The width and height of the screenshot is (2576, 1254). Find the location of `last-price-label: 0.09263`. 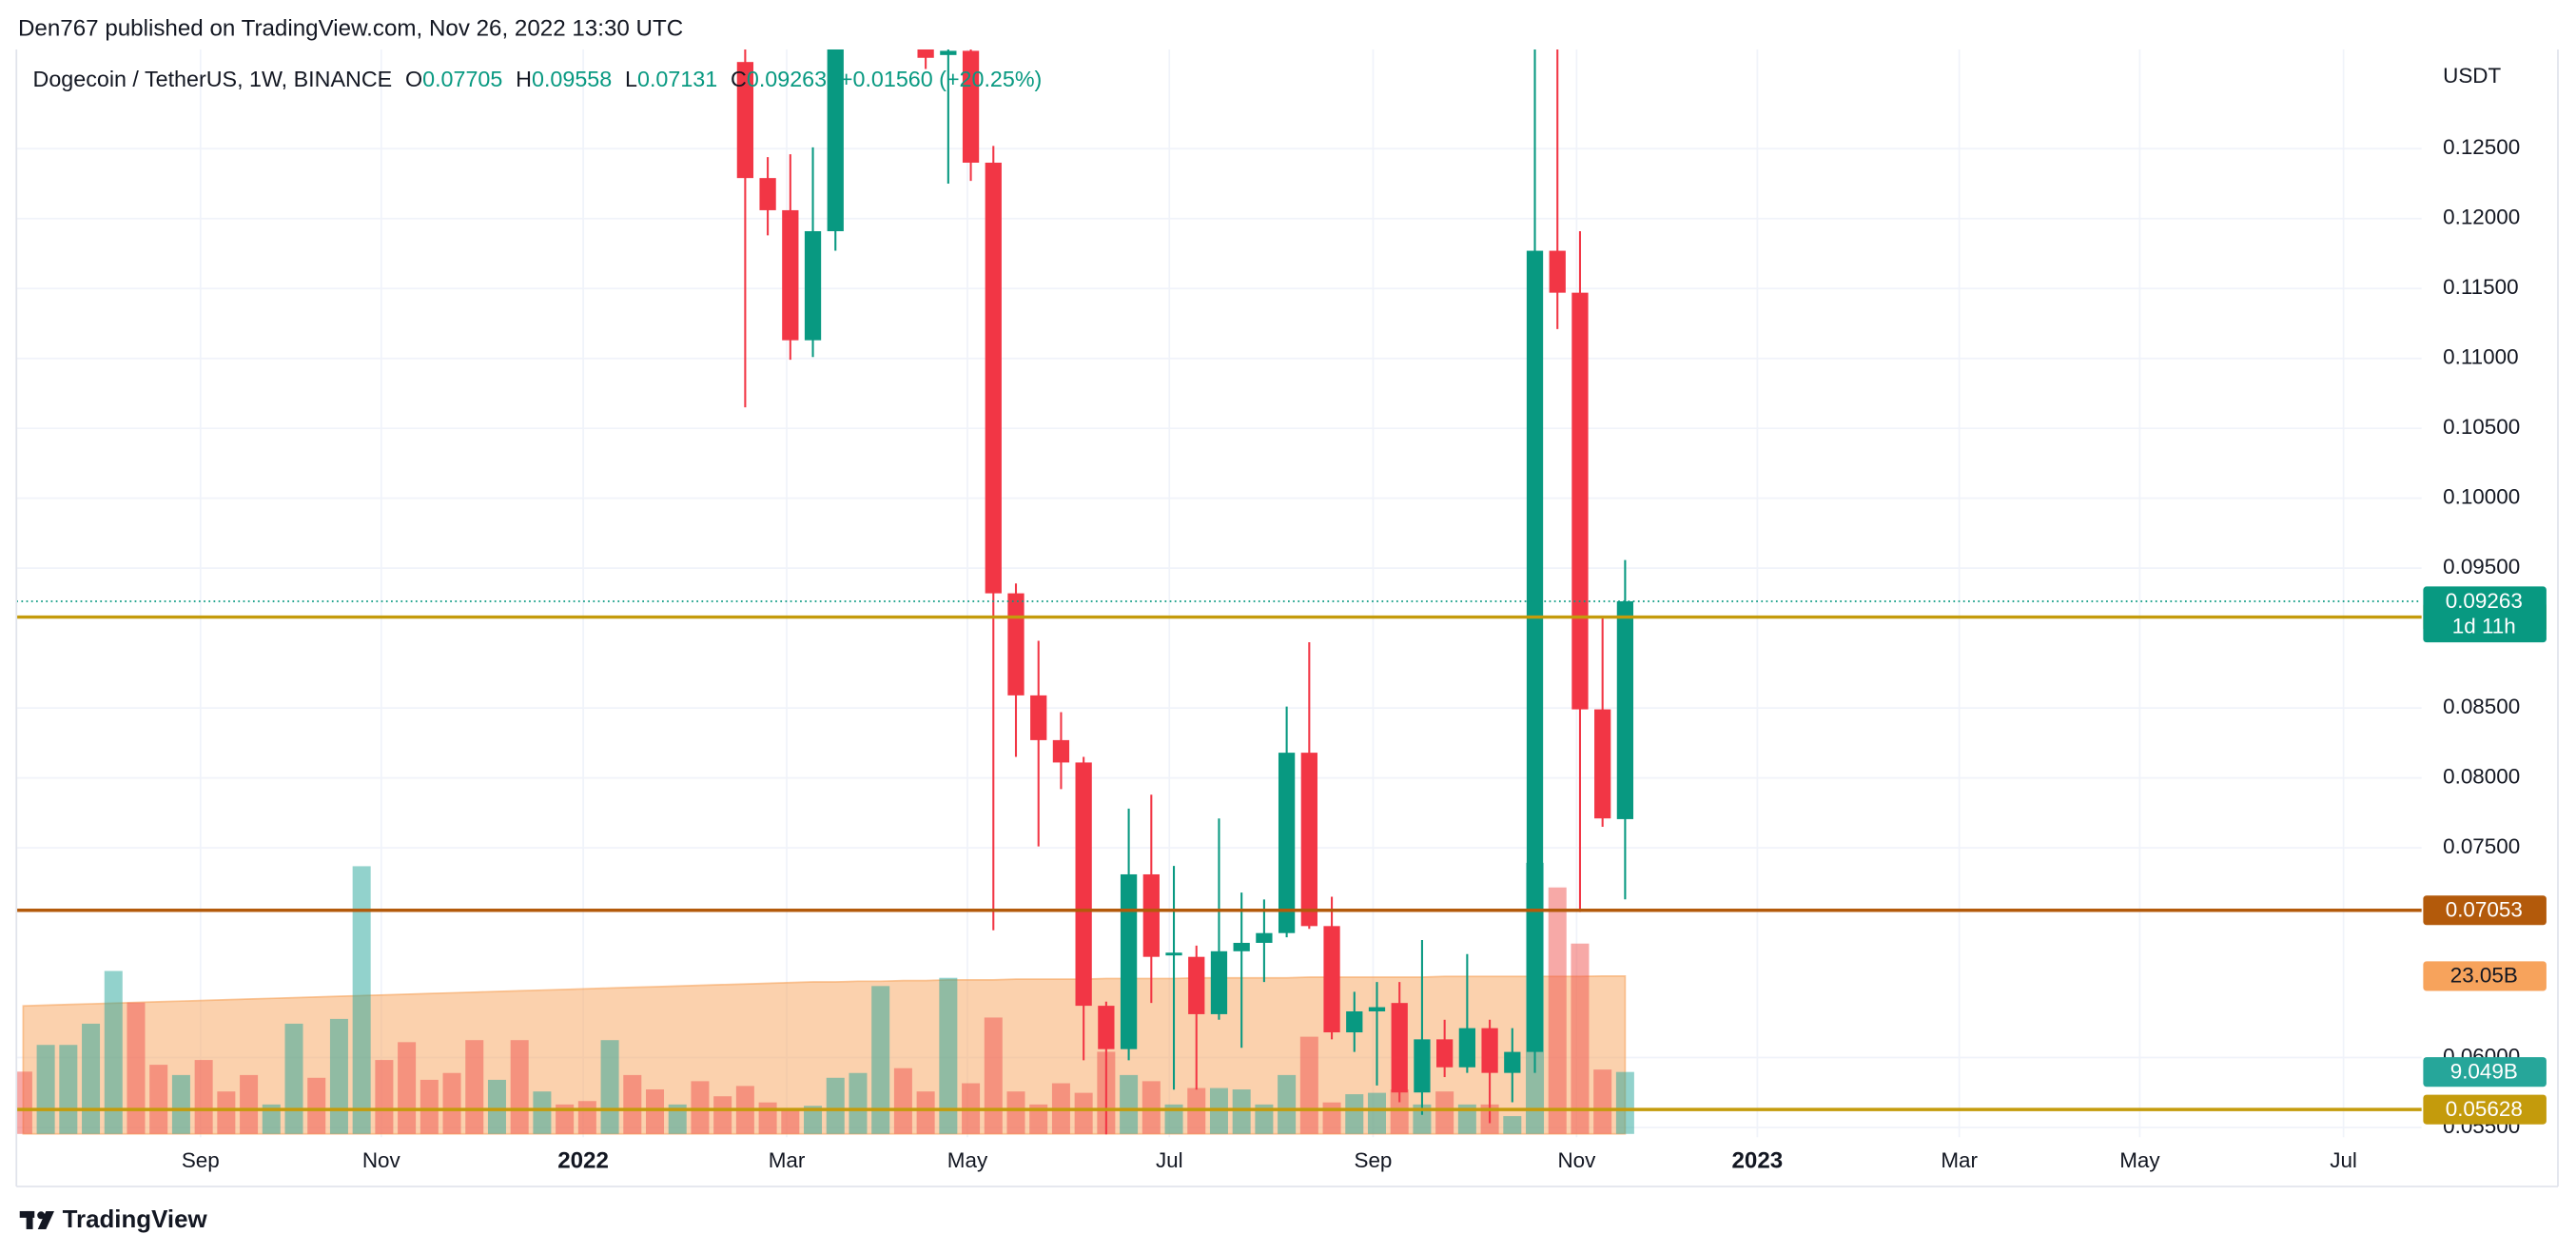

last-price-label: 0.09263 is located at coordinates (2484, 601).